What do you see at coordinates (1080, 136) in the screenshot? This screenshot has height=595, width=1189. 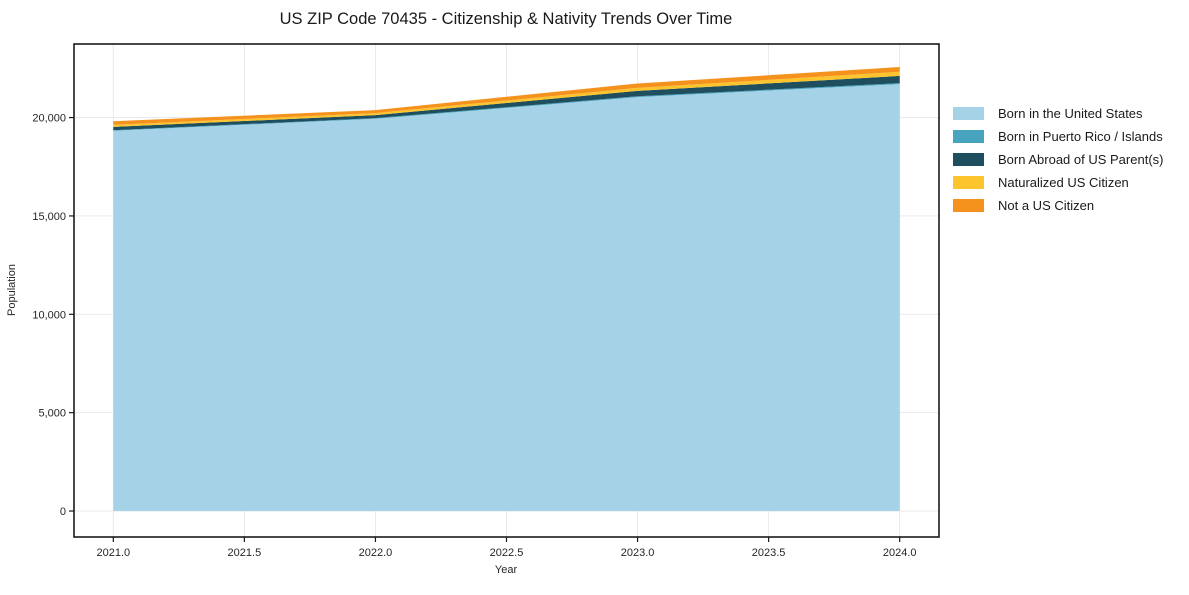 I see `legend-label: Born in Puerto Rico / Islands` at bounding box center [1080, 136].